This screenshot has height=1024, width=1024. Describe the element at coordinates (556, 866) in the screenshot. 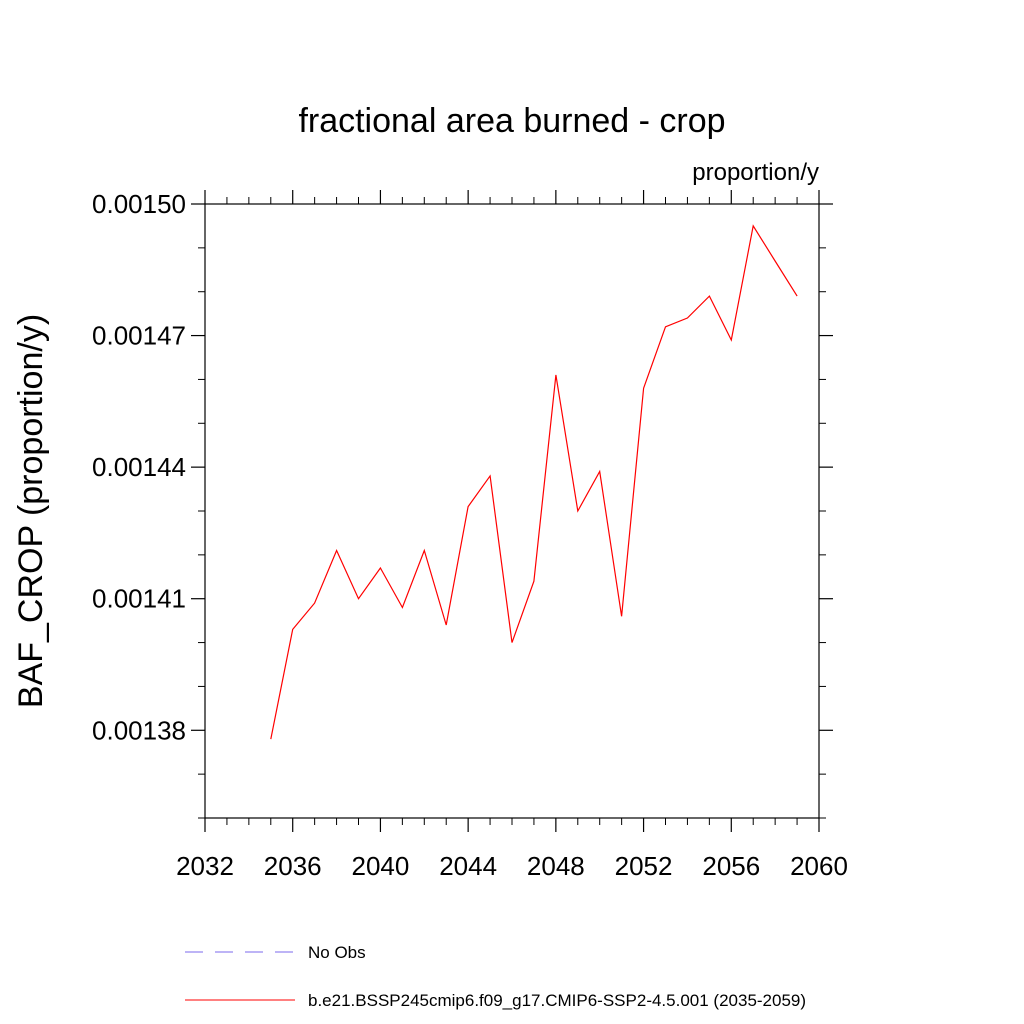

I see `x-tick-label: 2048` at that location.